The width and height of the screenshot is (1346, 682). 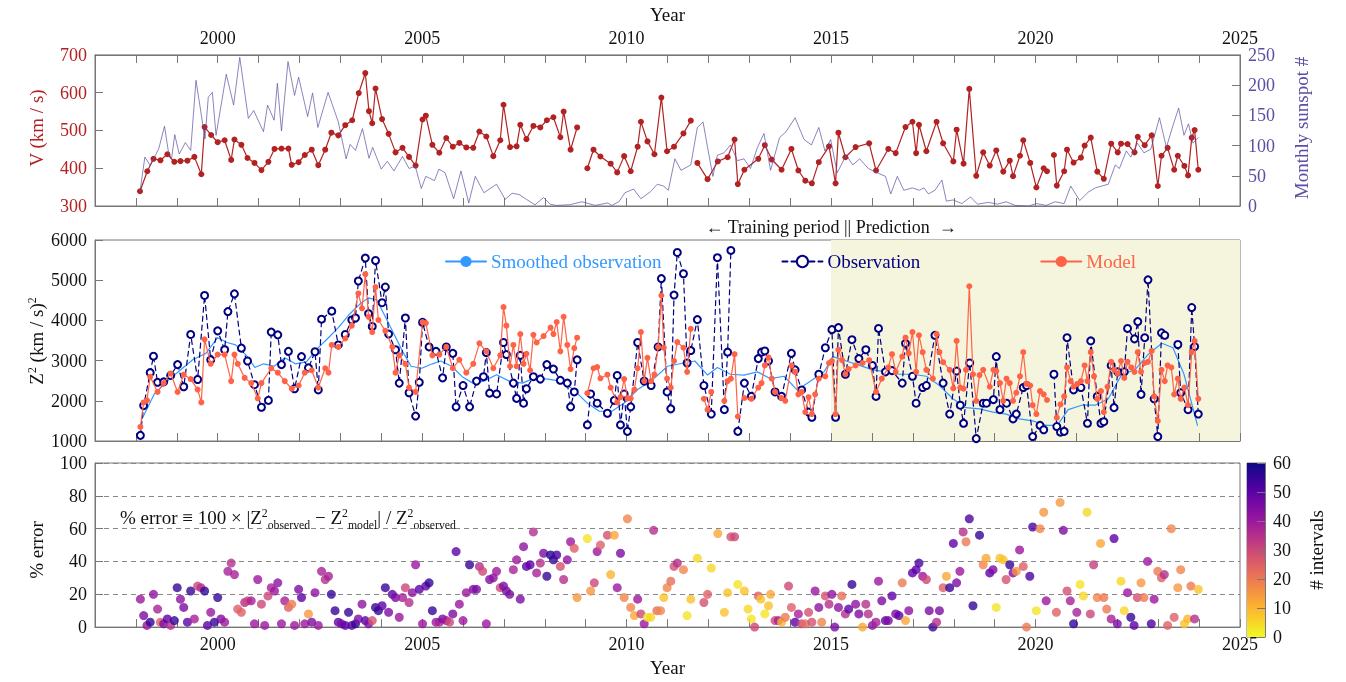 I want to click on y-tick-label: 2000, so click(x=69, y=400).